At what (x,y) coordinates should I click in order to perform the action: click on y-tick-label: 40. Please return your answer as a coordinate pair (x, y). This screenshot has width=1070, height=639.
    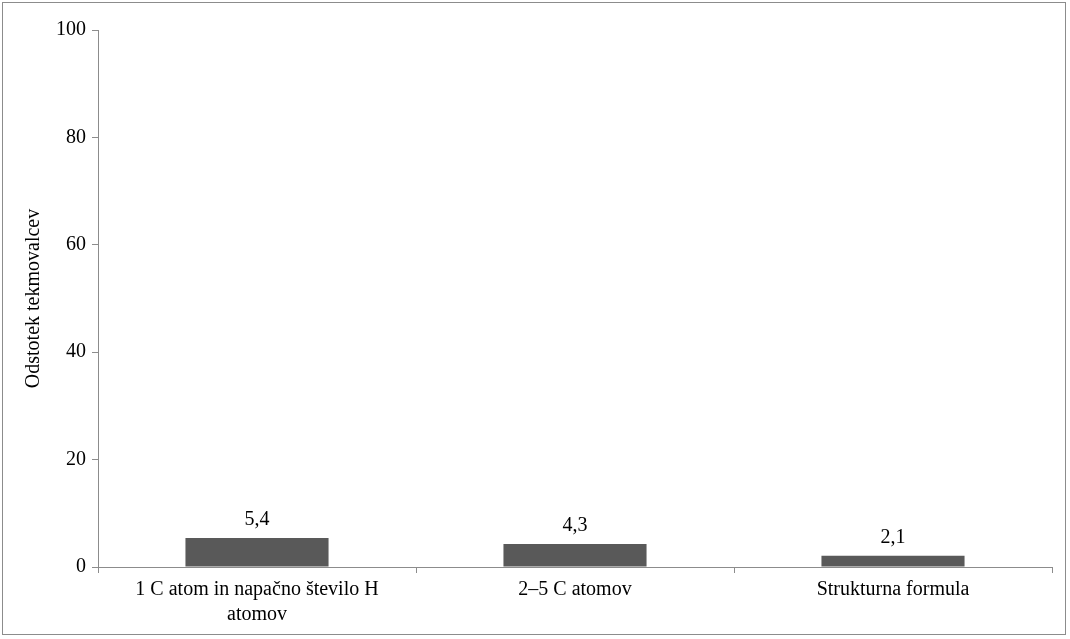
    Looking at the image, I should click on (76, 350).